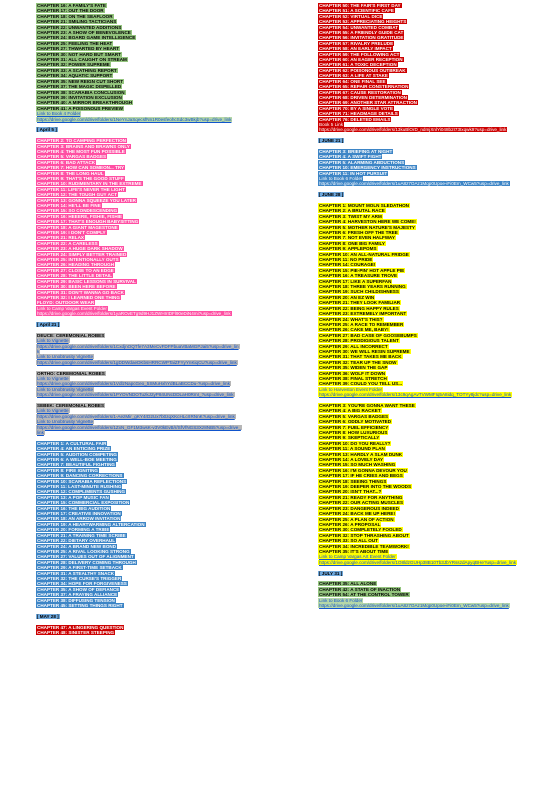  What do you see at coordinates (360, 303) in the screenshot?
I see `chapter-title: CHAPTER 21: THEY LOOK FAMILIAR` at bounding box center [360, 303].